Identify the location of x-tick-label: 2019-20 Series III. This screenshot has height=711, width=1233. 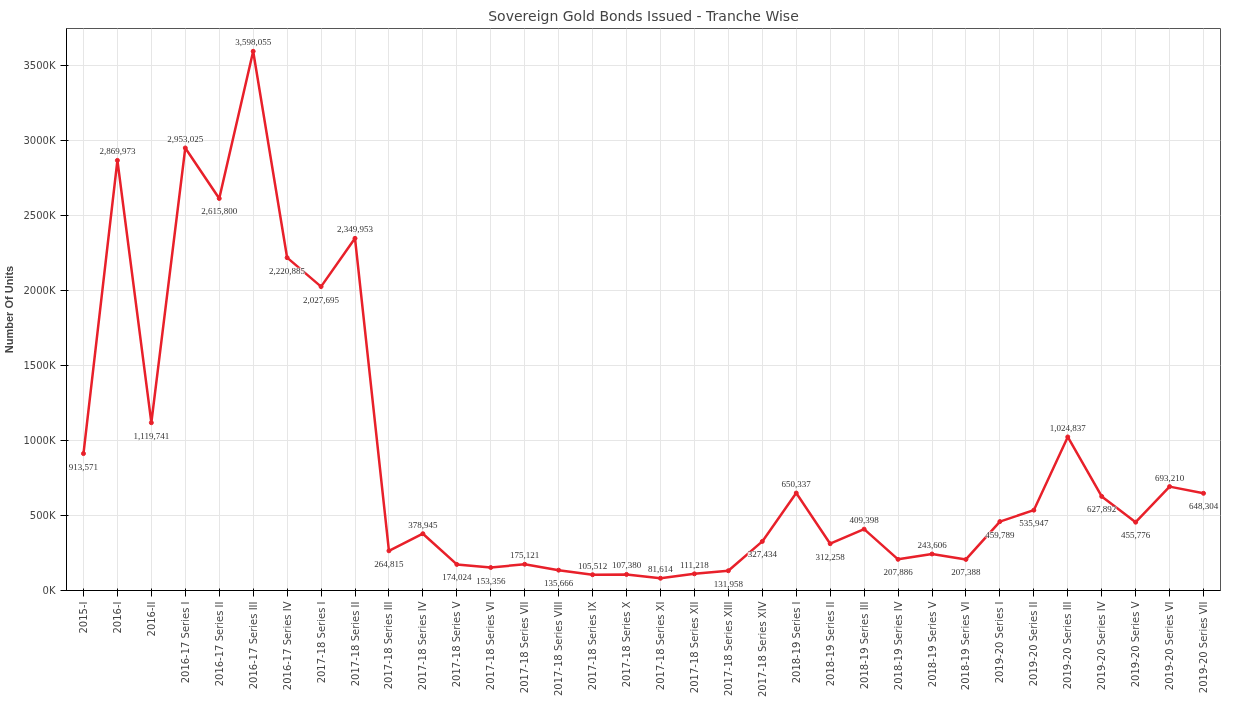
(1068, 645).